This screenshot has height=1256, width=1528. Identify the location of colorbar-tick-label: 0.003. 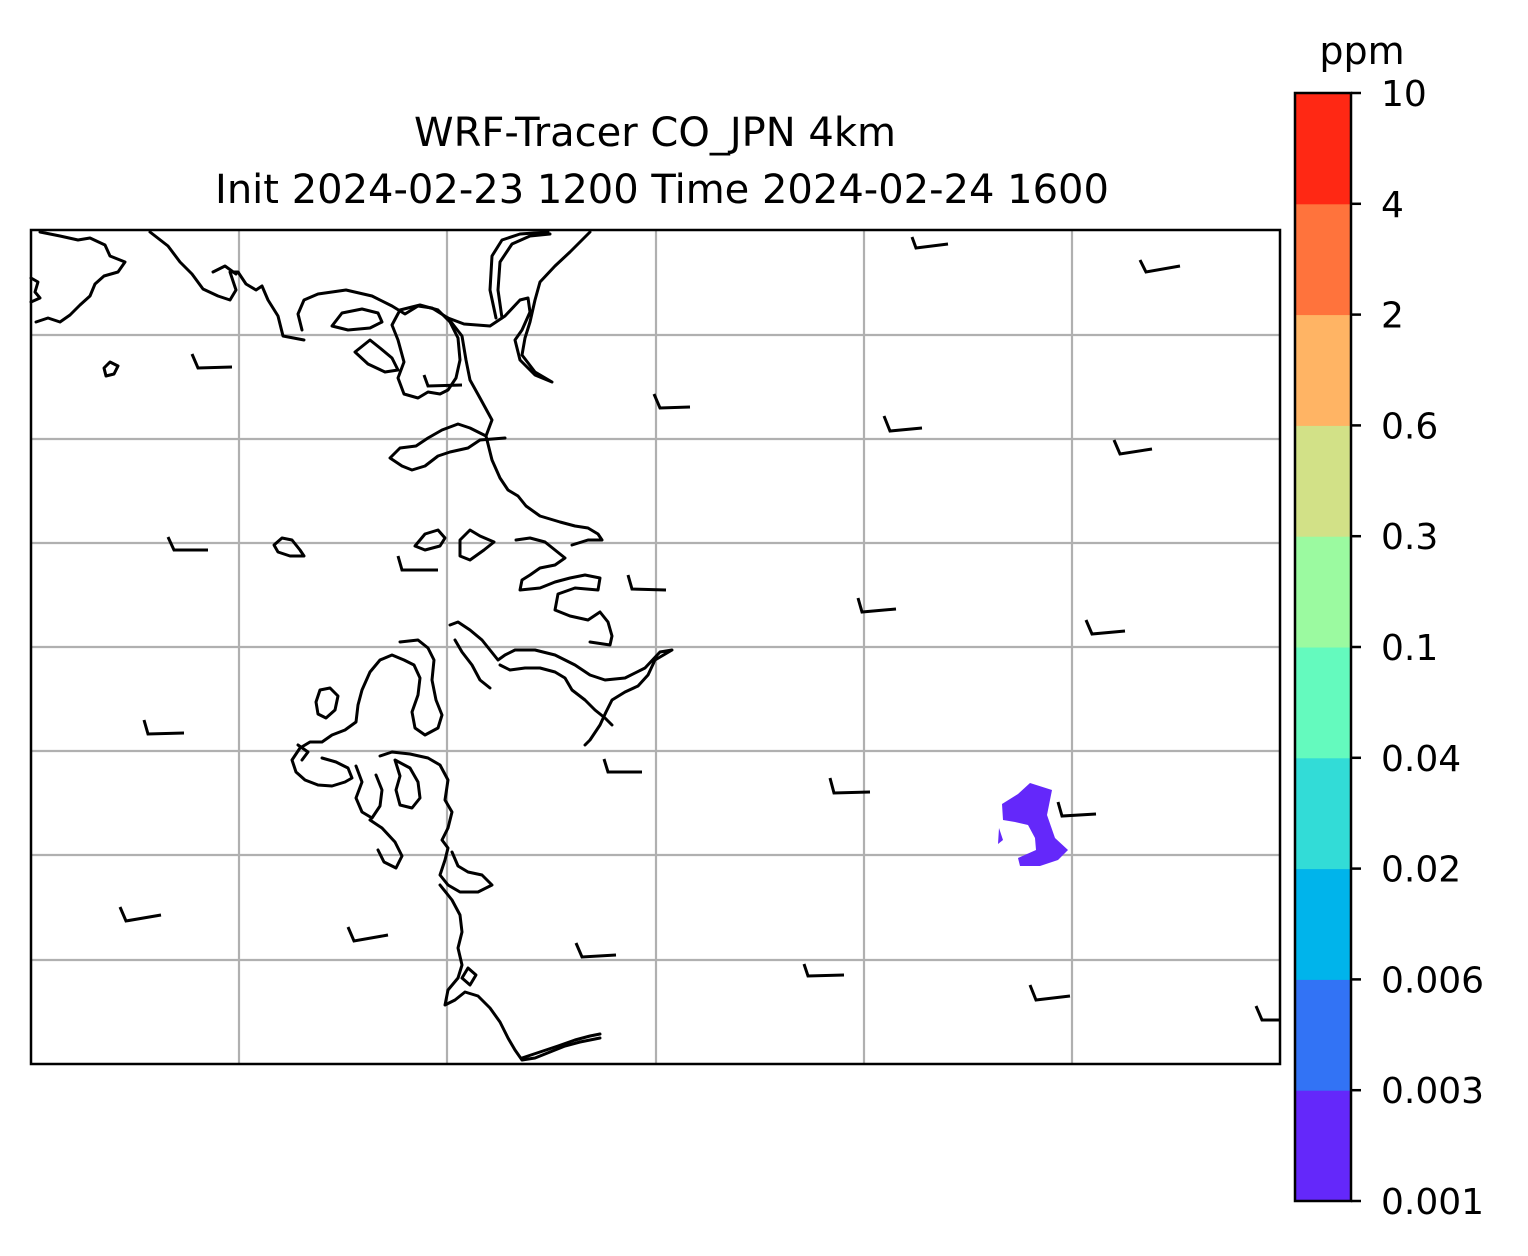
(1432, 1091).